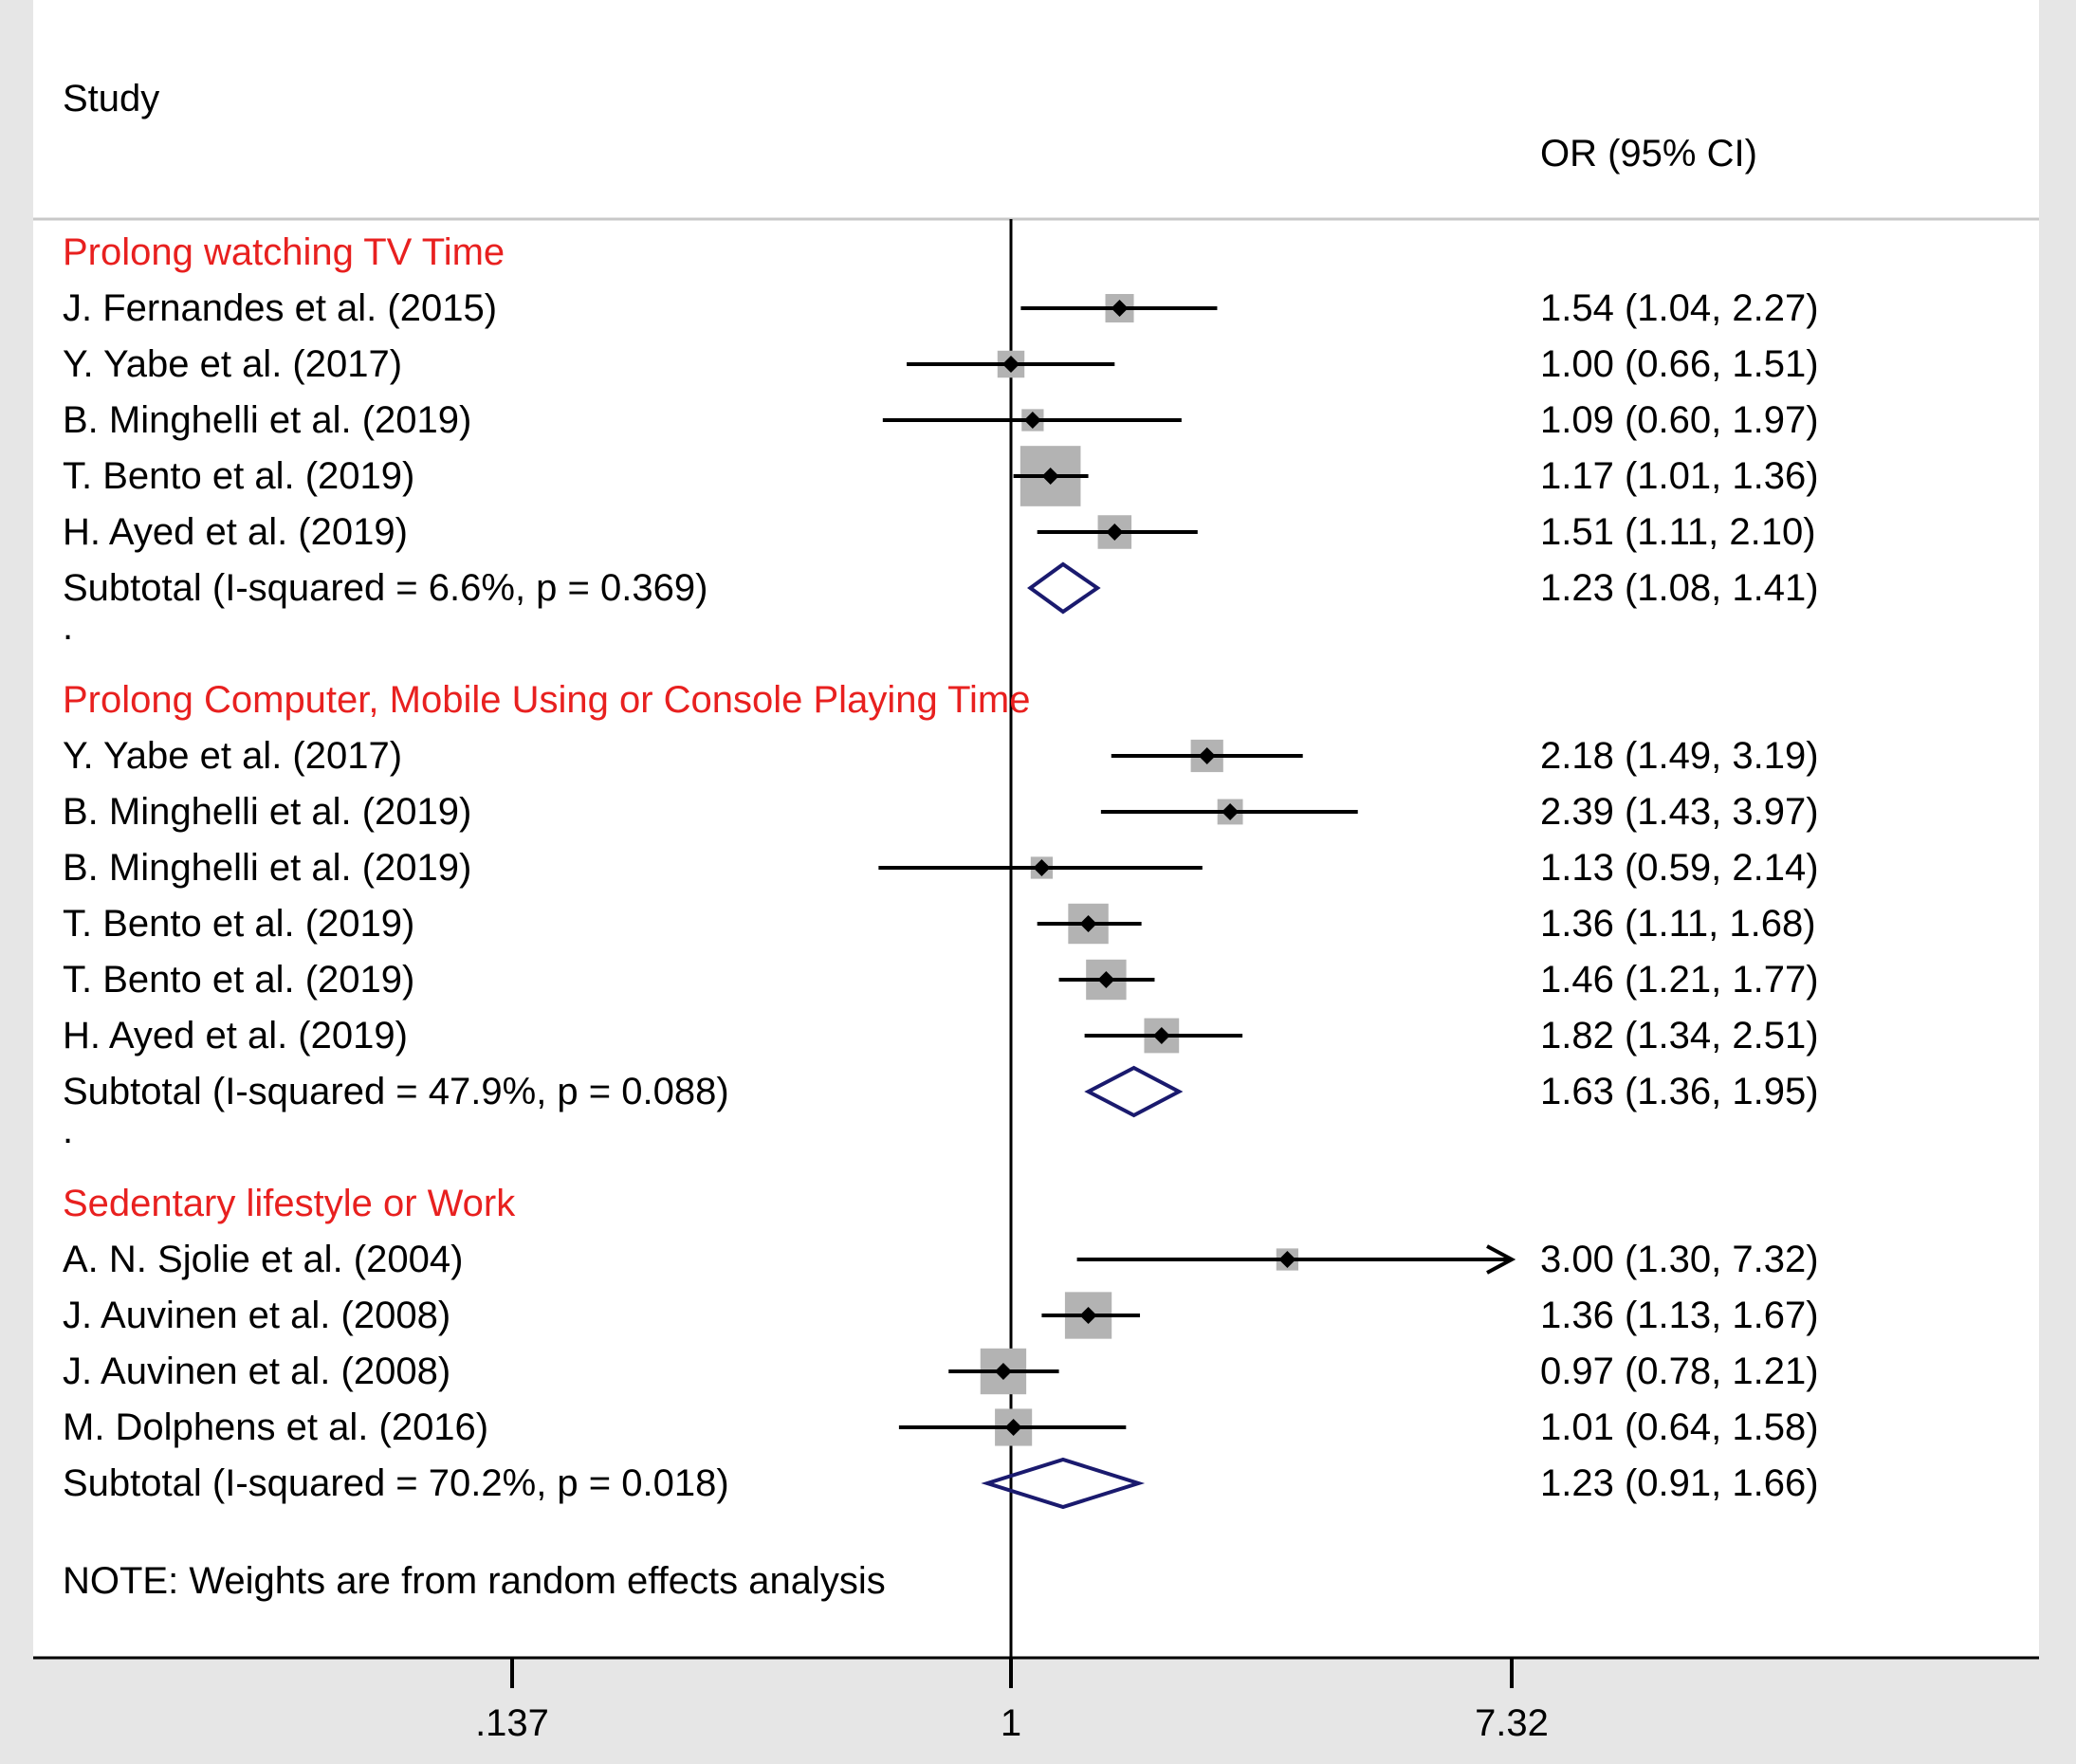  What do you see at coordinates (276, 1427) in the screenshot?
I see `study-label: M. Dolphens et al. (2016)` at bounding box center [276, 1427].